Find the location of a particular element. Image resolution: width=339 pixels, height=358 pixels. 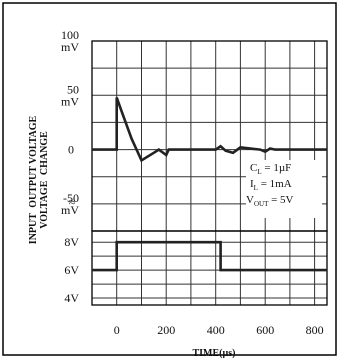

x-tick-labels: 0 200 400 600 800 is located at coordinates (219, 330).